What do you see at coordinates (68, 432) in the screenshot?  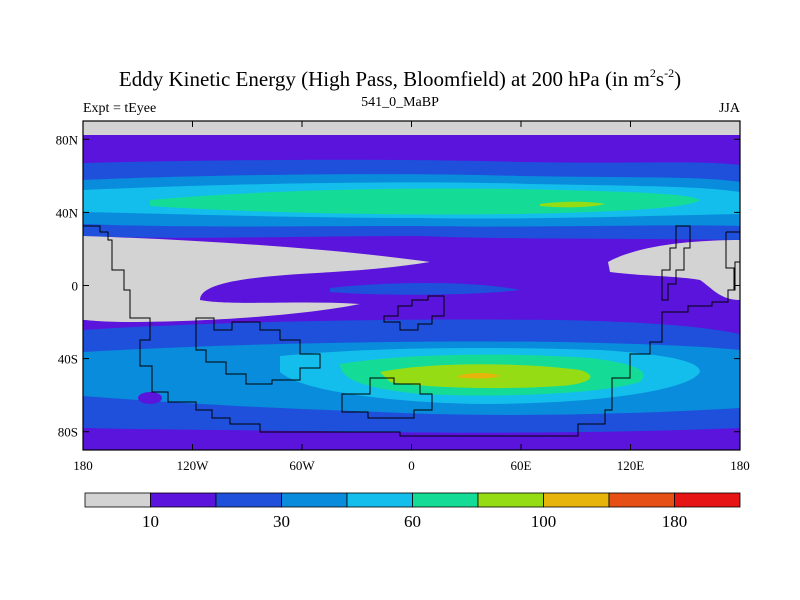 I see `lat-tick-label: 80S` at bounding box center [68, 432].